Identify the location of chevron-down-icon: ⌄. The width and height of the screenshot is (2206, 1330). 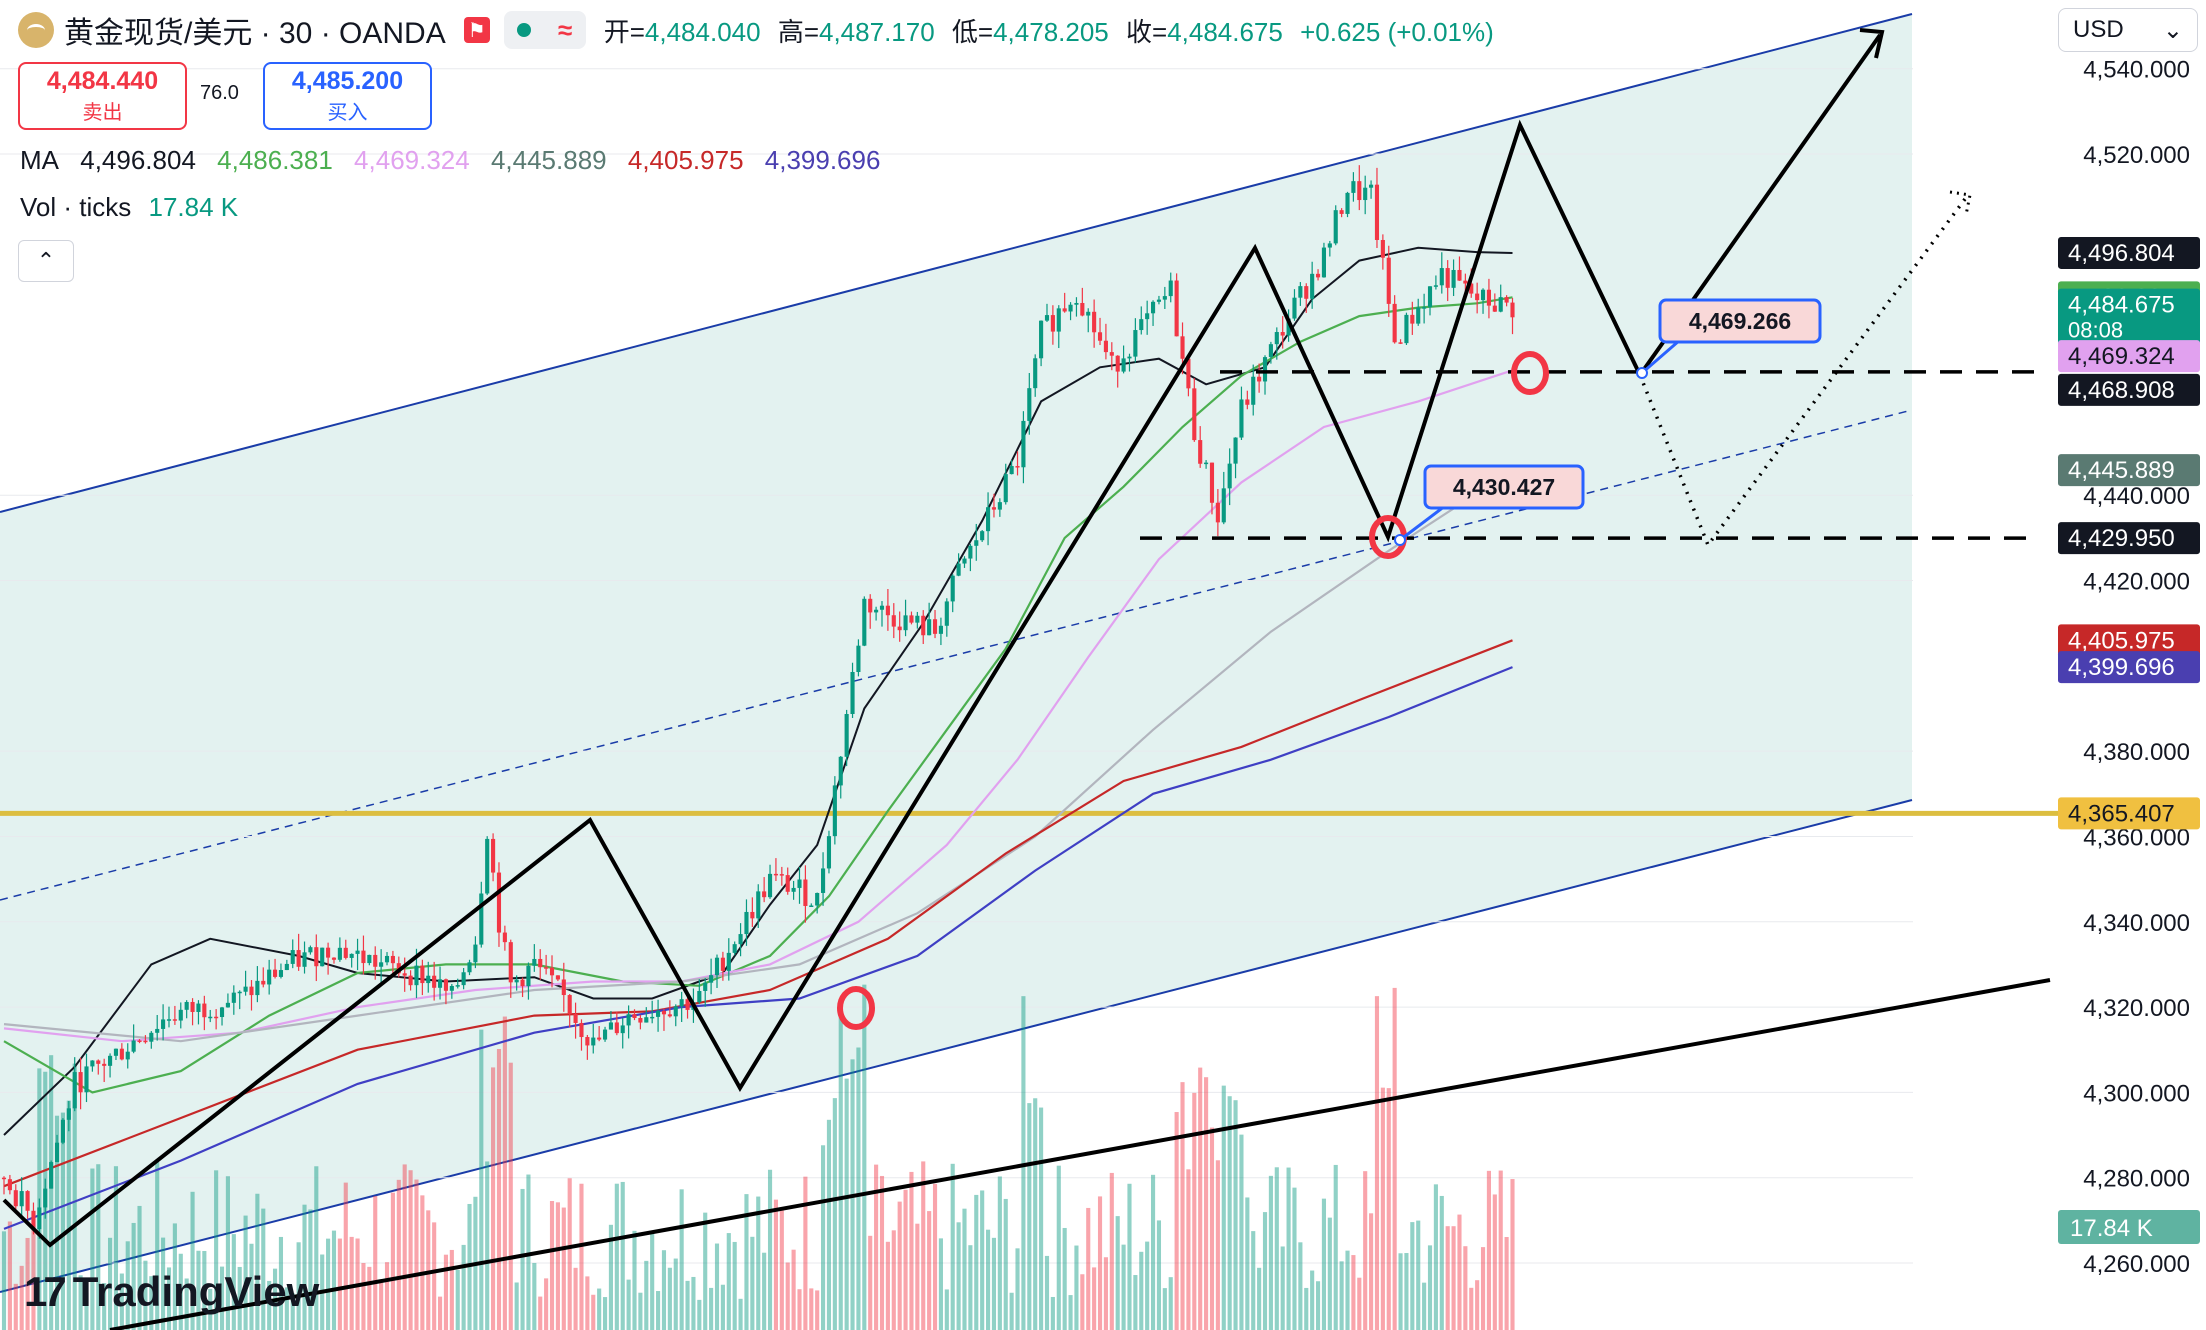
(2172, 30).